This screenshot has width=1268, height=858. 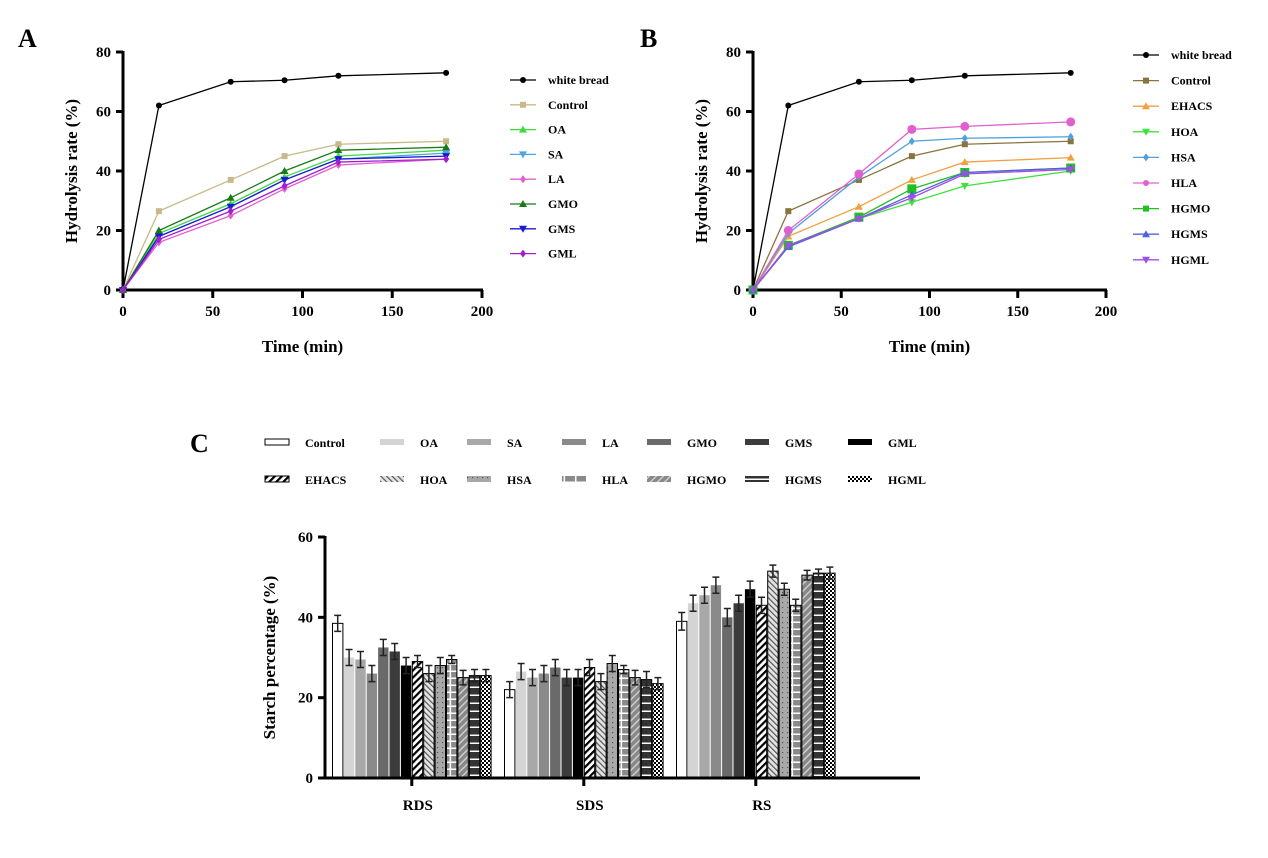 I want to click on legend-label: LA, so click(x=556, y=179).